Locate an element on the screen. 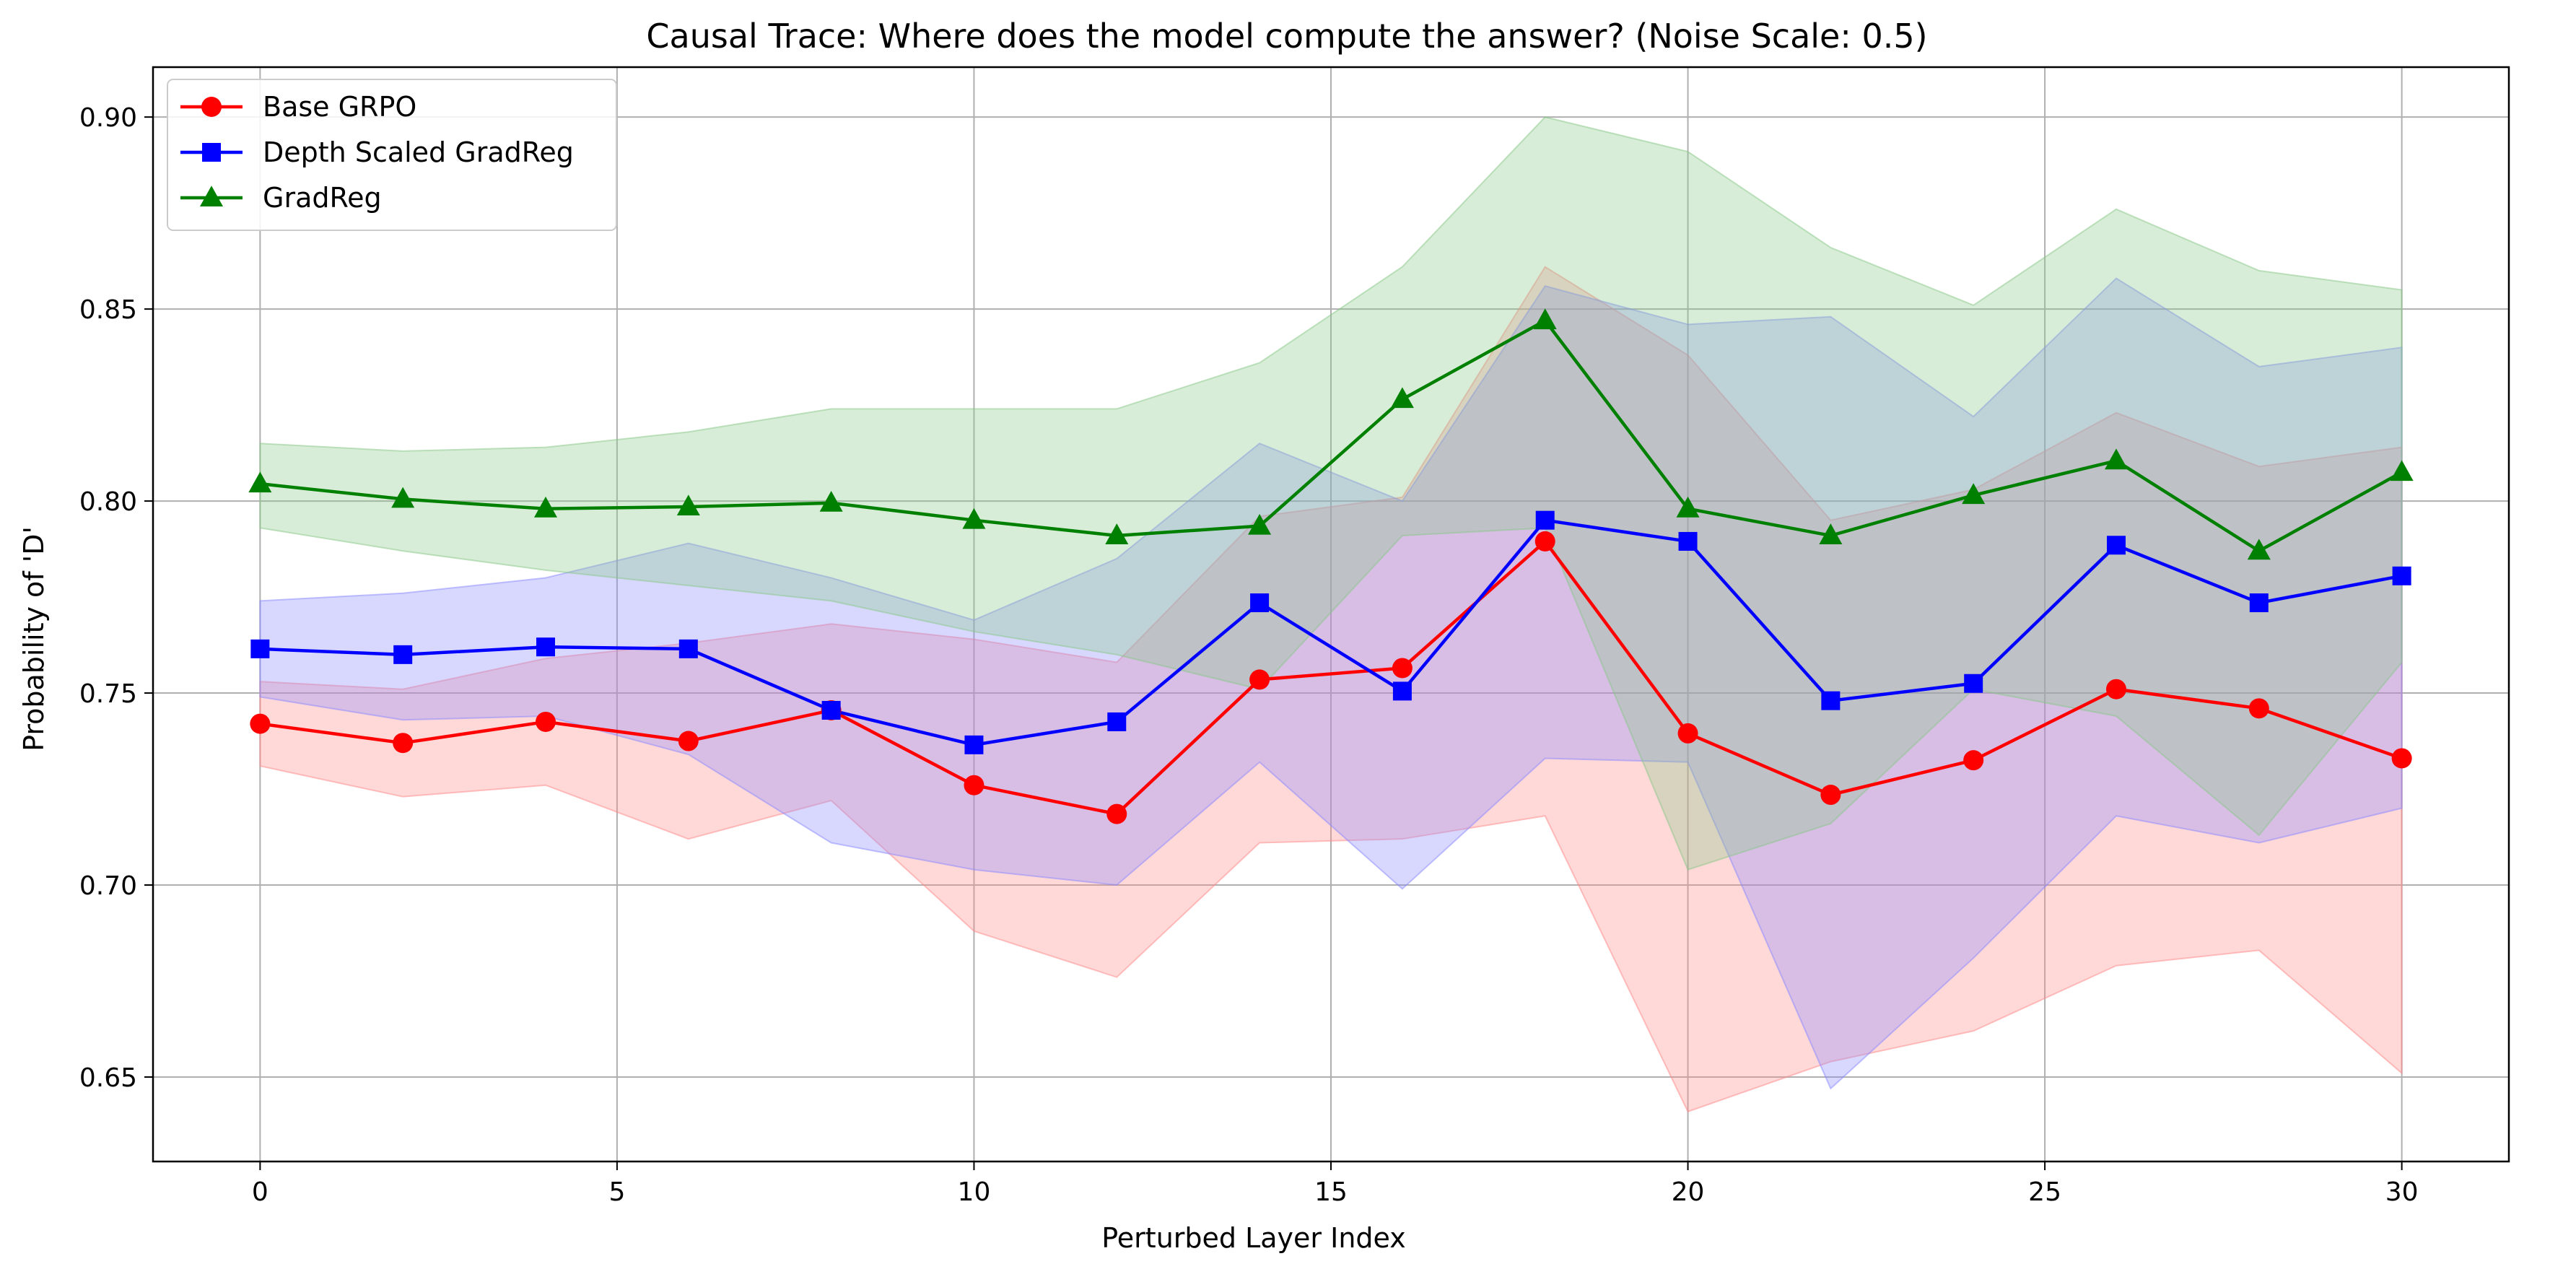 This screenshot has height=1277, width=2576. legend: Base GRPO Depth Scaled GradReg GradReg is located at coordinates (392, 155).